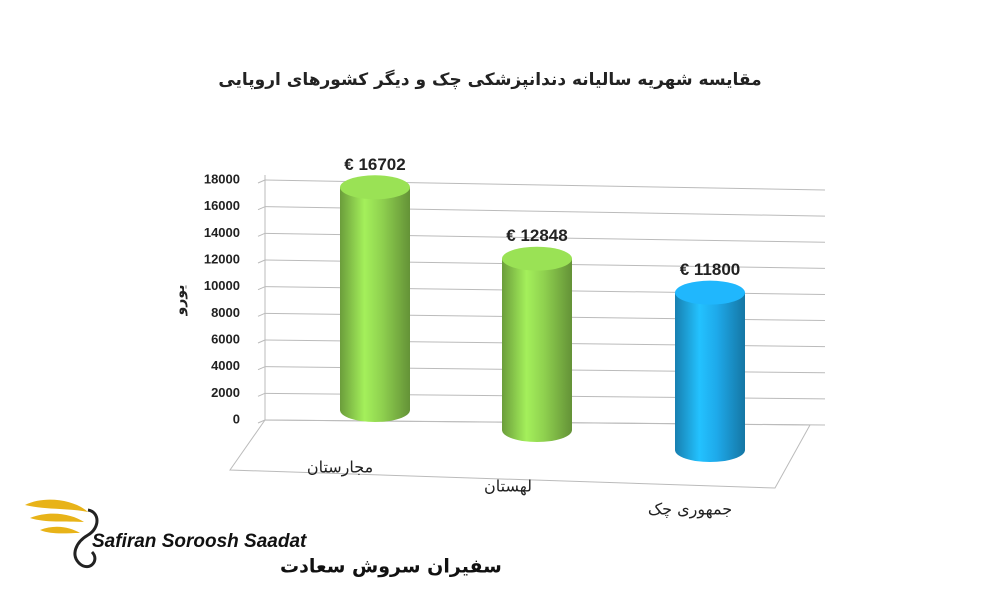 The width and height of the screenshot is (1000, 604). I want to click on y-tick-label: 14000, so click(222, 232).